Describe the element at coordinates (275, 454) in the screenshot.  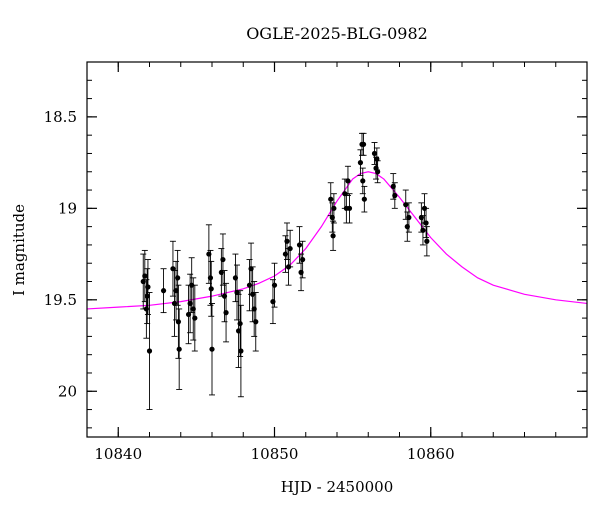
I see `x-tick-label: 10850` at that location.